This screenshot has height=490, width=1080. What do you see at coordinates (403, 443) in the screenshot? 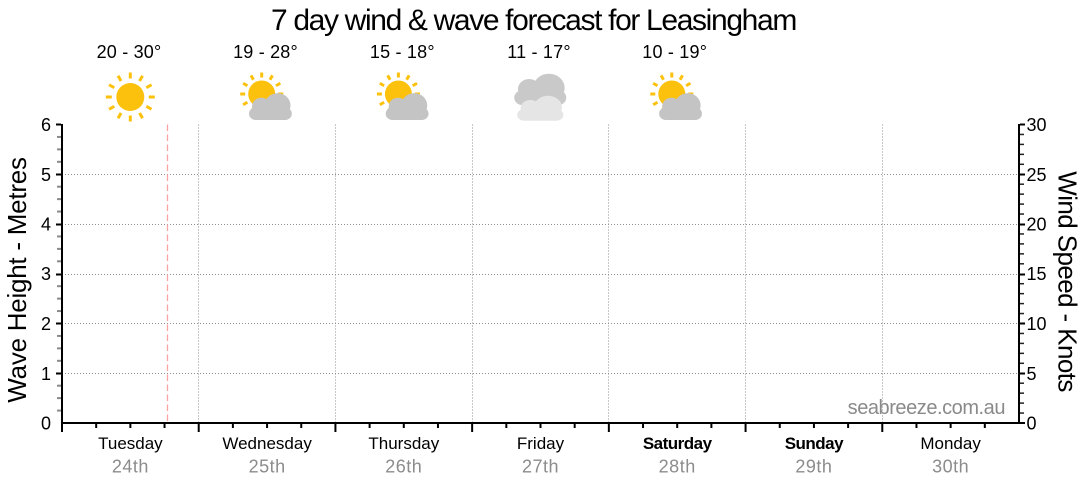
I see `svg-text: Thursday` at bounding box center [403, 443].